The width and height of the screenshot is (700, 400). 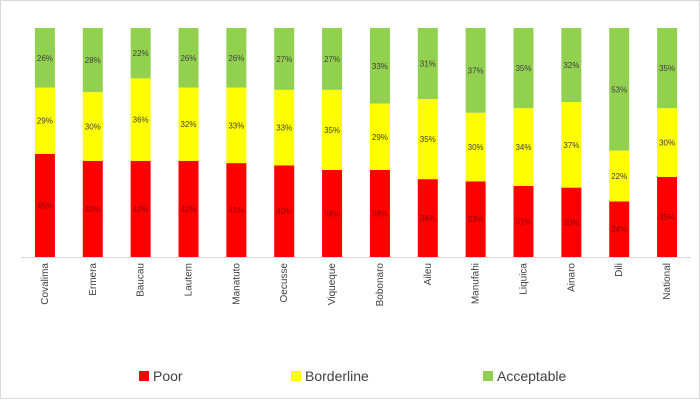 What do you see at coordinates (619, 89) in the screenshot?
I see `bar-acceptable-dili` at bounding box center [619, 89].